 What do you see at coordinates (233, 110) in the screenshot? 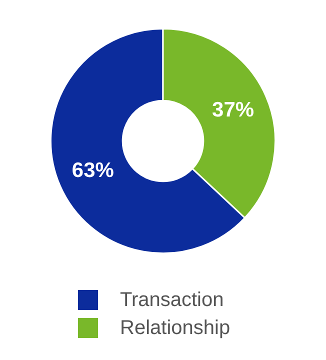
I see `data-label: 37%` at bounding box center [233, 110].